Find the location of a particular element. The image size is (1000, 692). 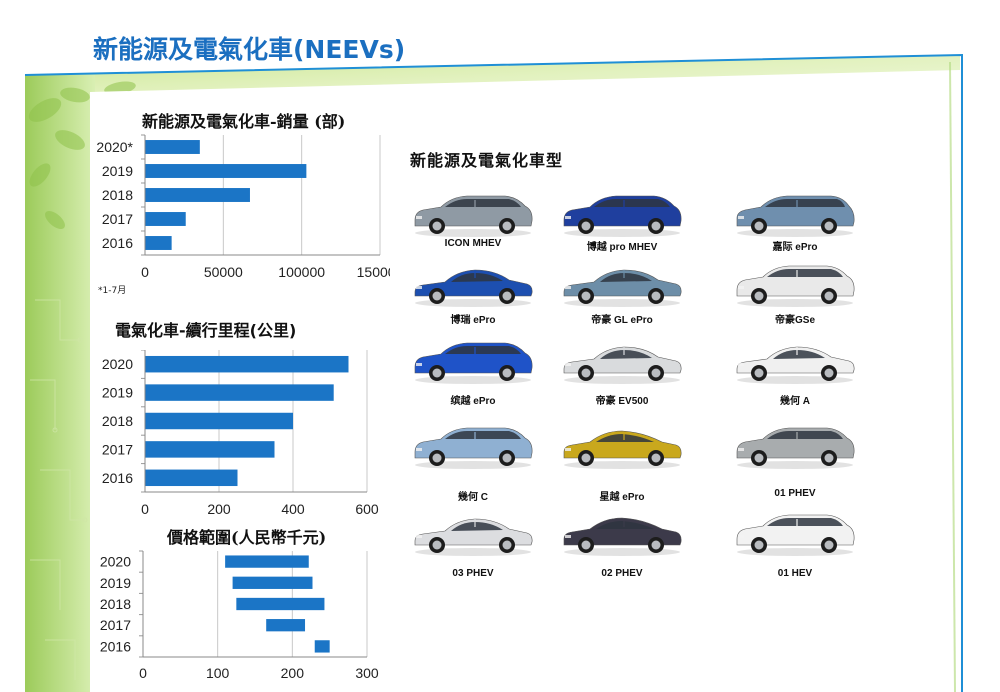

price-chart: 0 100 200 300 2020 2019 2018 2017 2016 is located at coordinates (239, 615).